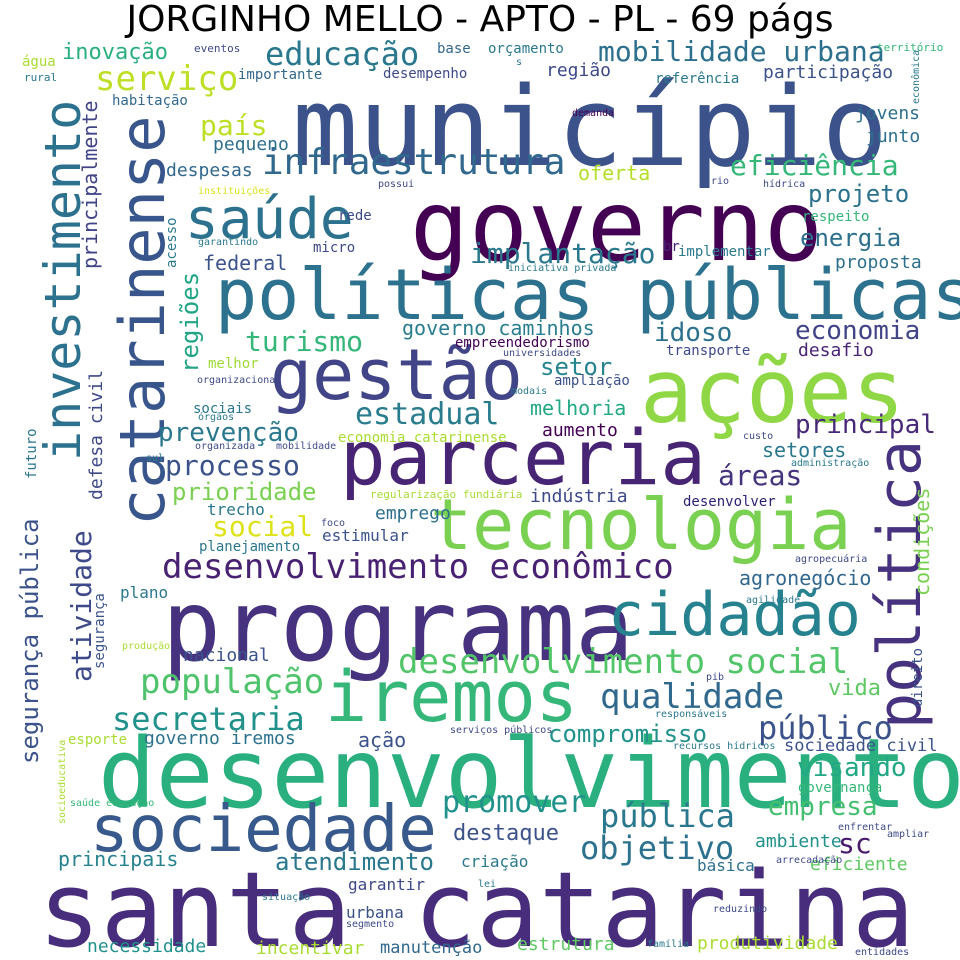  What do you see at coordinates (697, 79) in the screenshot?
I see `cloud-word-referencia: referência` at bounding box center [697, 79].